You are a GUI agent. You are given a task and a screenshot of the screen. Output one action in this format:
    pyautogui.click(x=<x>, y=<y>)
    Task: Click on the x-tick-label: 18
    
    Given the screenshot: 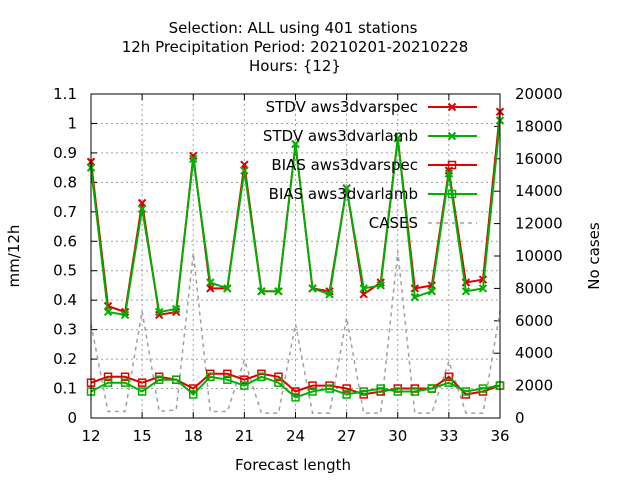 What is the action you would take?
    pyautogui.click(x=193, y=436)
    